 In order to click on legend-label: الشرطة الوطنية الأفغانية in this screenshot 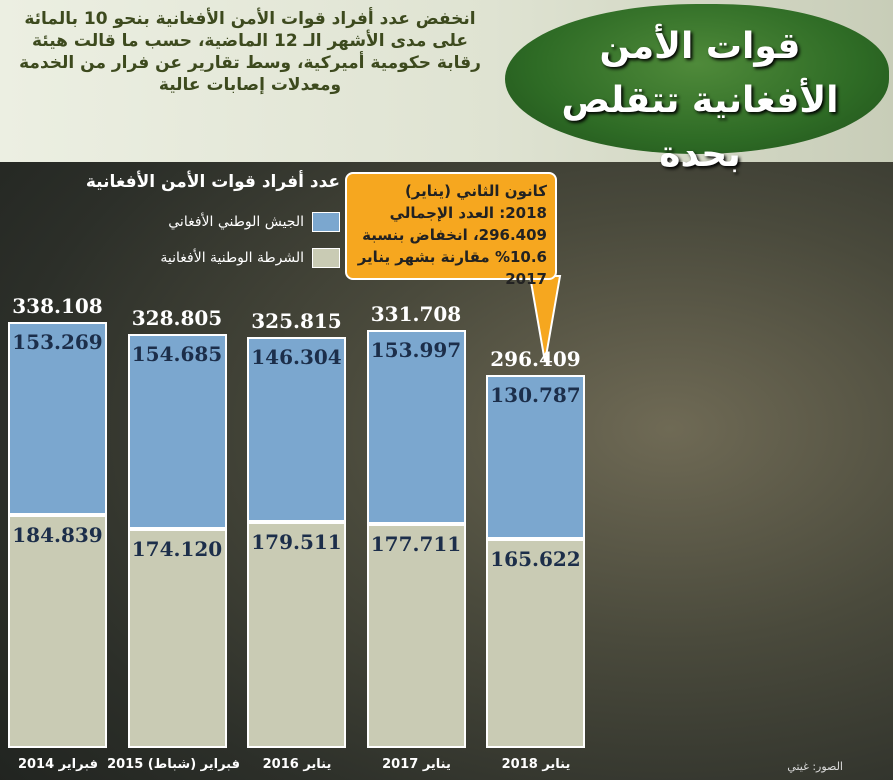, I will do `click(232, 258)`.